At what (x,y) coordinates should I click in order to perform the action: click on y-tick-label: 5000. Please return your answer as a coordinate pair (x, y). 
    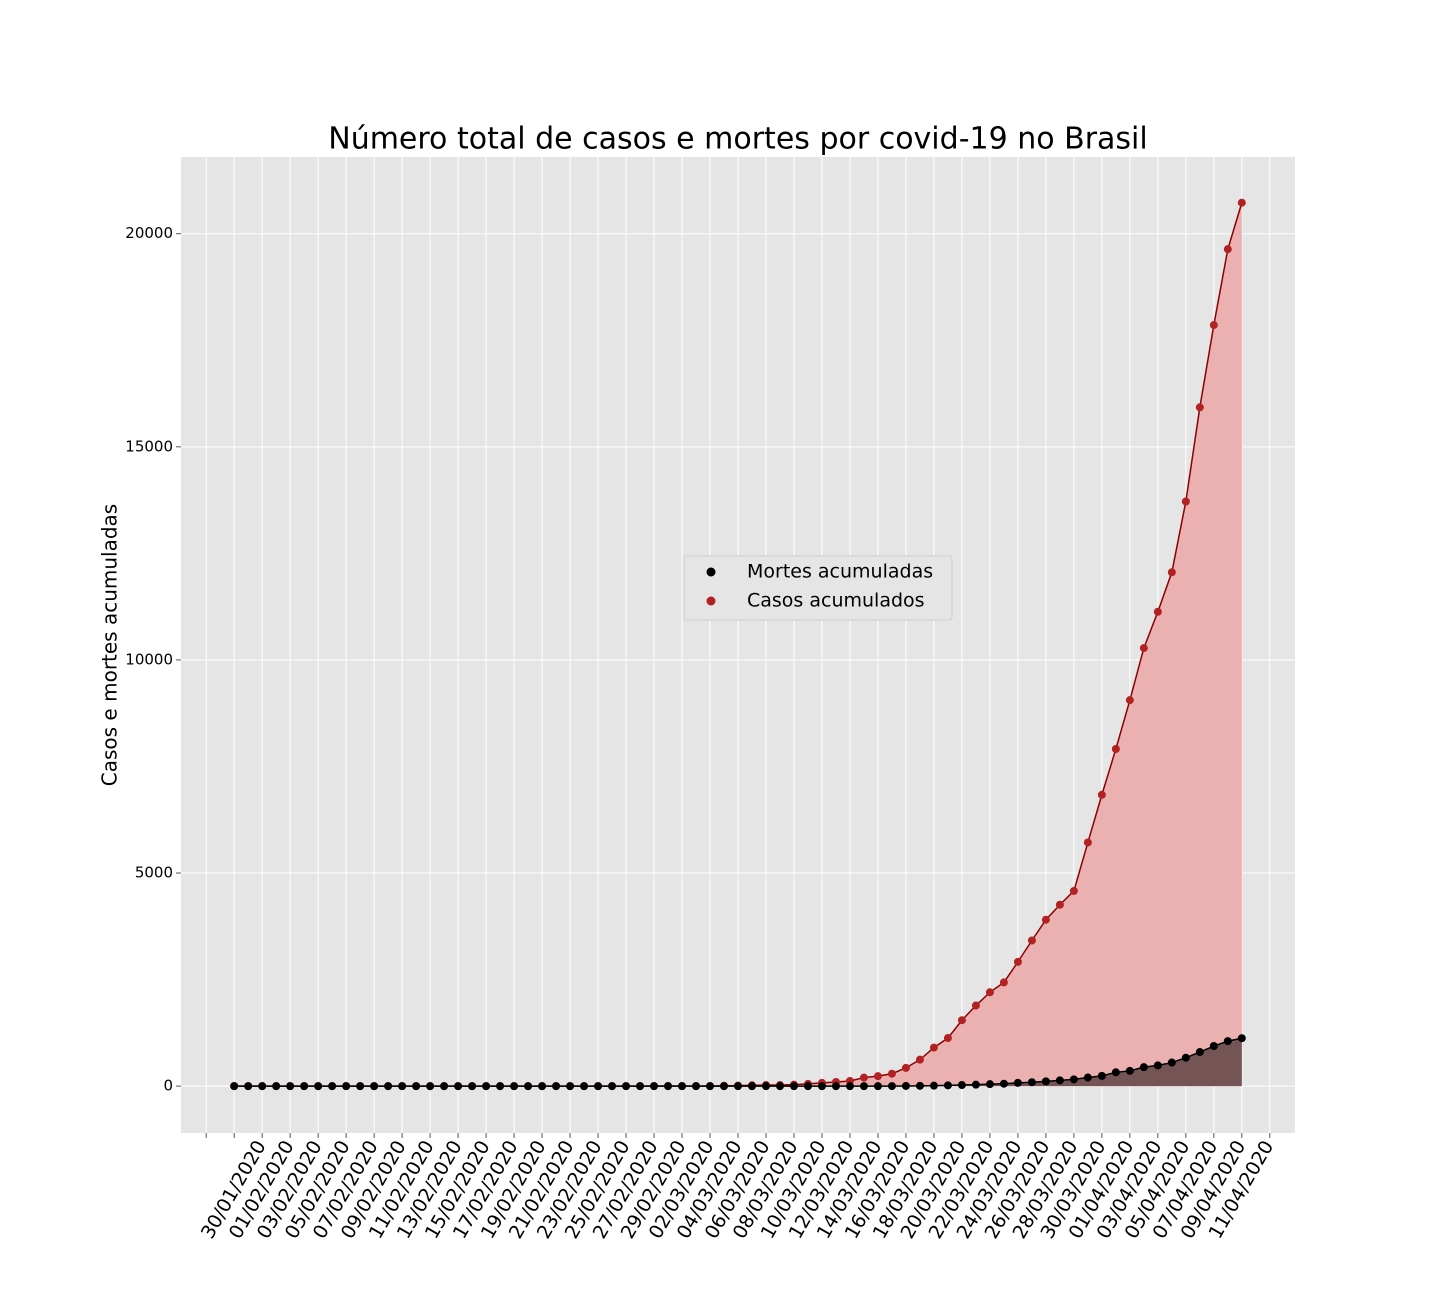
    Looking at the image, I should click on (154, 873).